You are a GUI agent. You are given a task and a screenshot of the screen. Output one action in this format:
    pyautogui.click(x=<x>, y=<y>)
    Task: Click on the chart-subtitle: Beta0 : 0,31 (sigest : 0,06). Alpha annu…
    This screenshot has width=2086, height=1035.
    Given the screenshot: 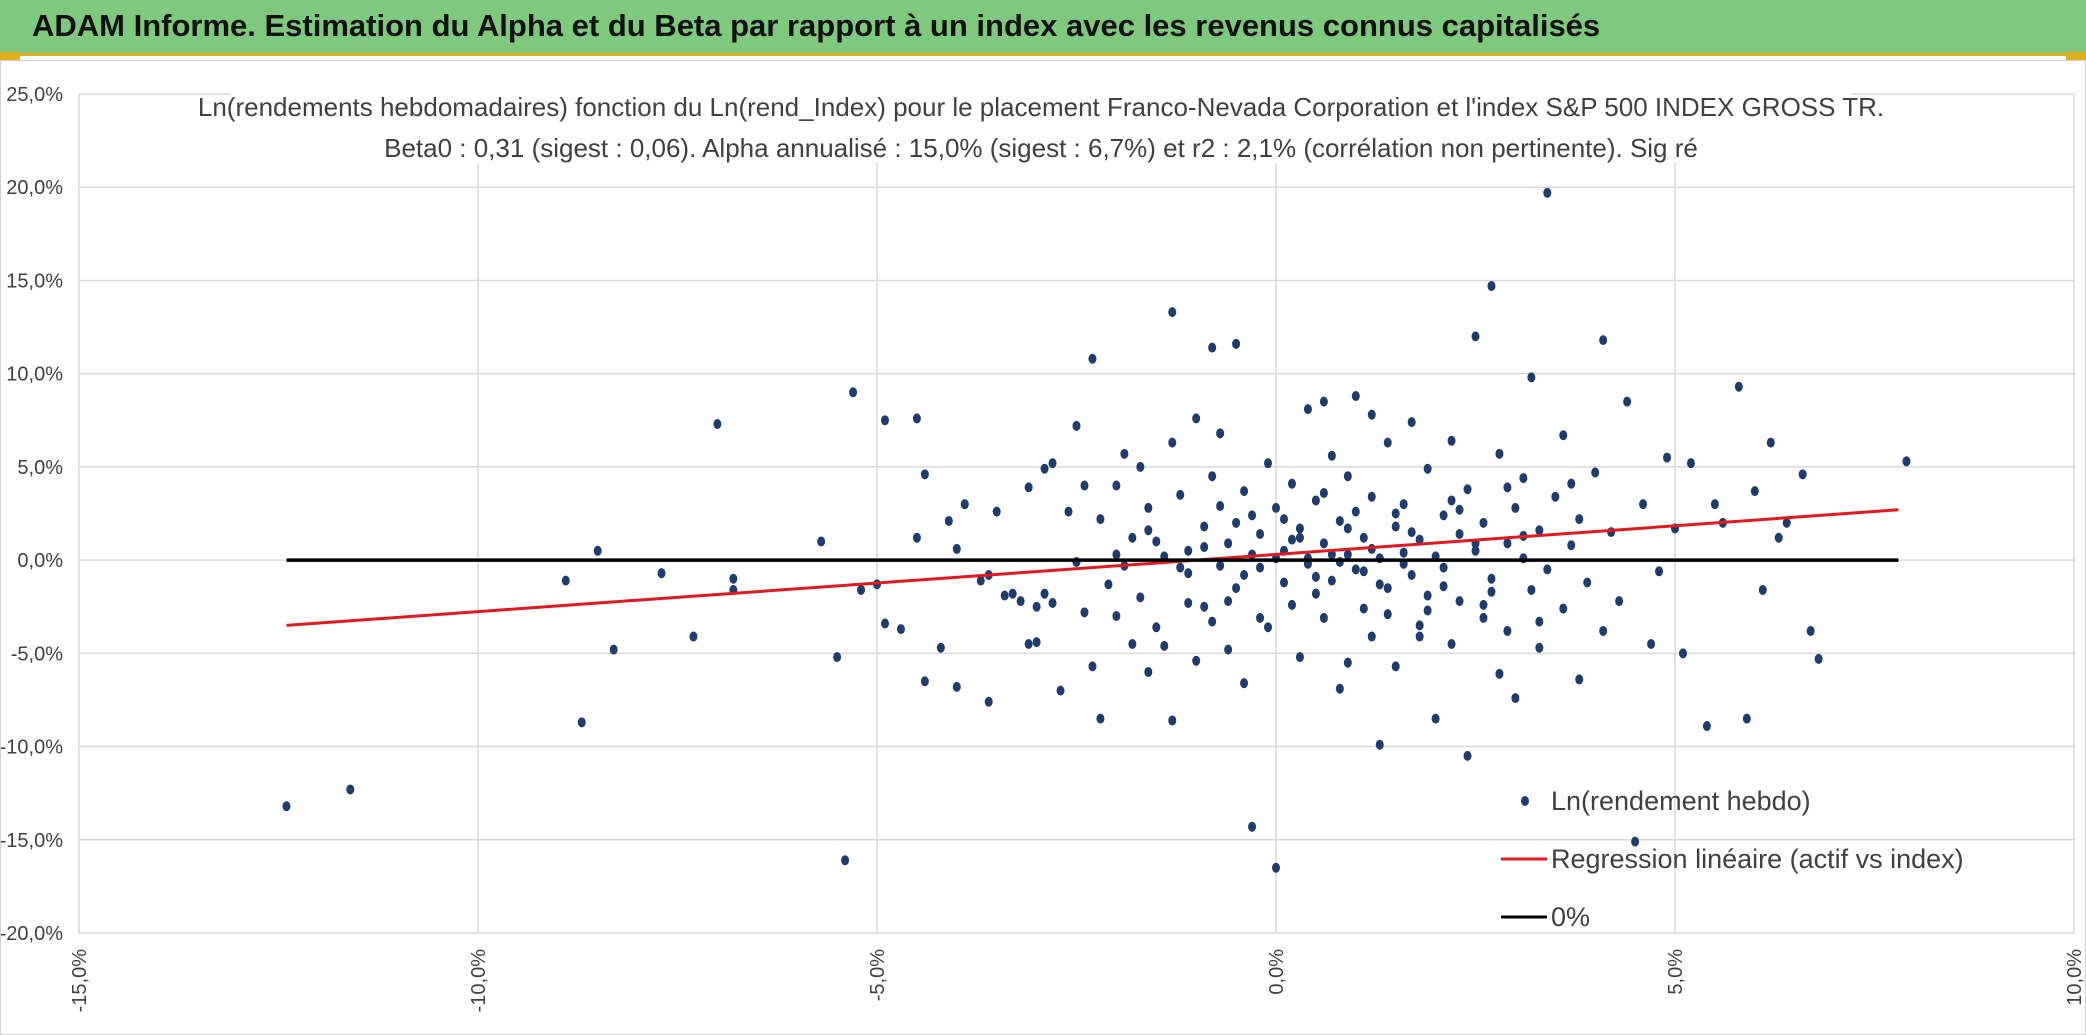 What is the action you would take?
    pyautogui.click(x=1041, y=148)
    